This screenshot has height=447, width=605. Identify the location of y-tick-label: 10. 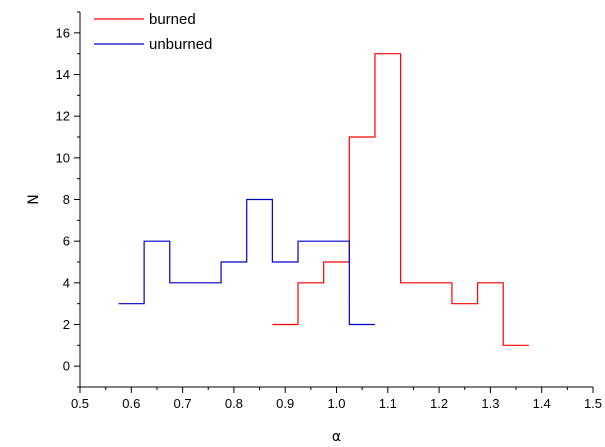
(63, 157).